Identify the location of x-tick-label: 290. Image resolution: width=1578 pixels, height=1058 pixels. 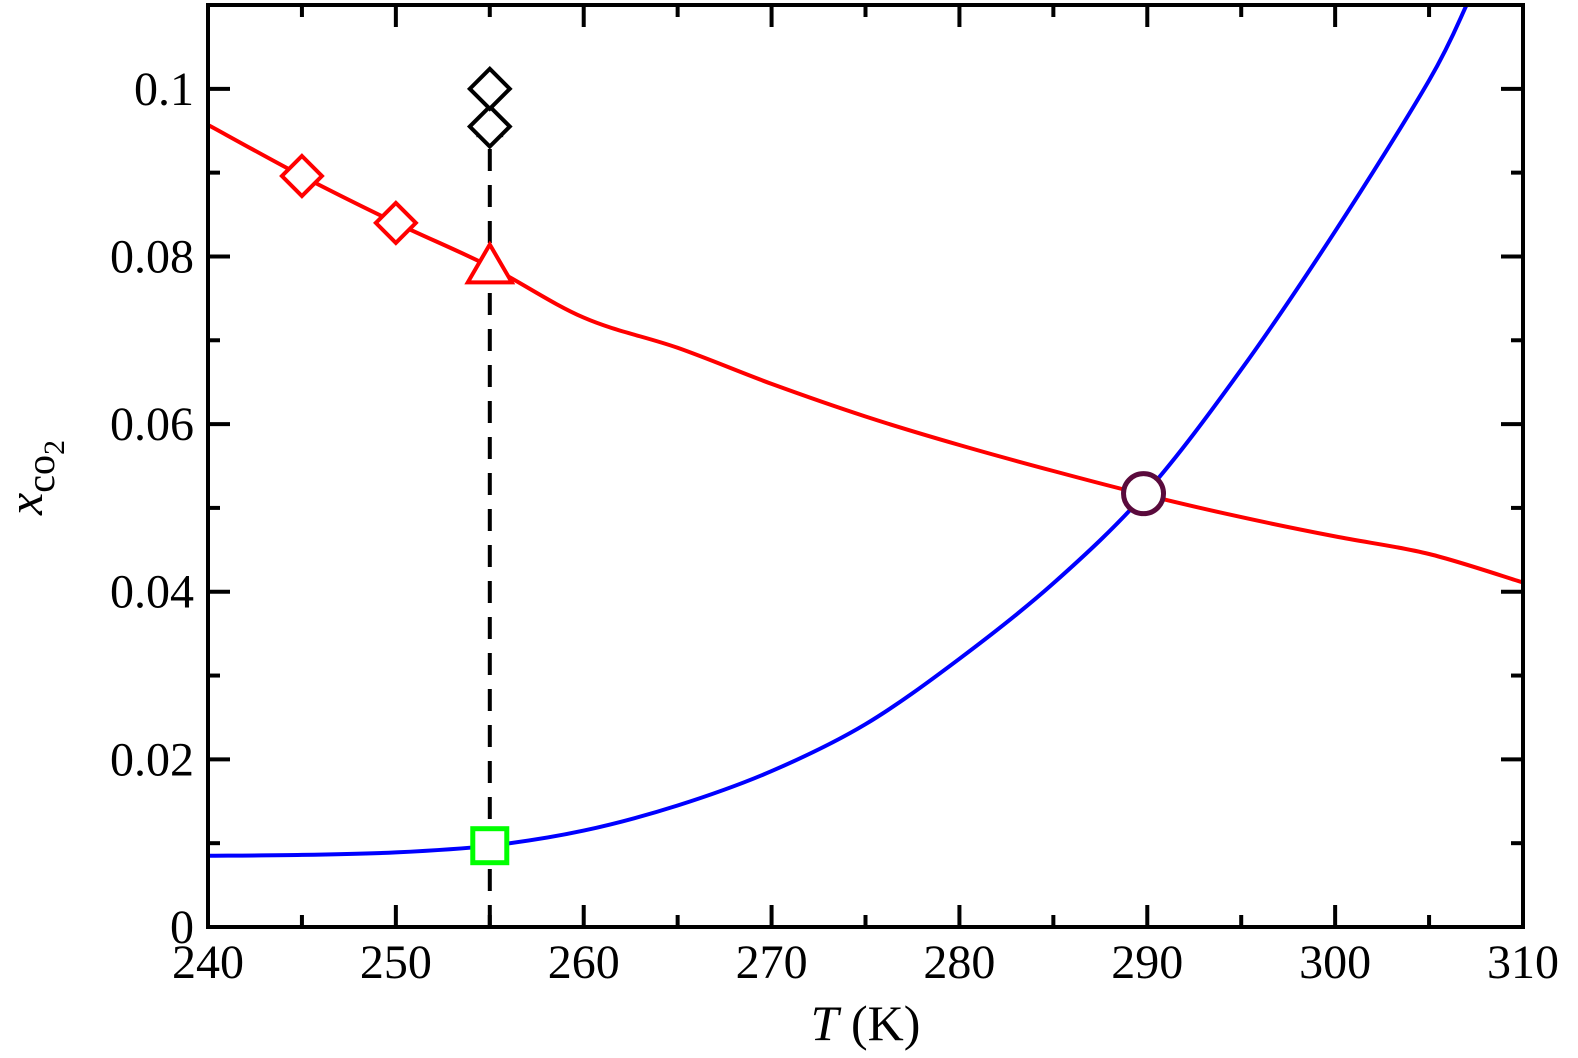
(1147, 962).